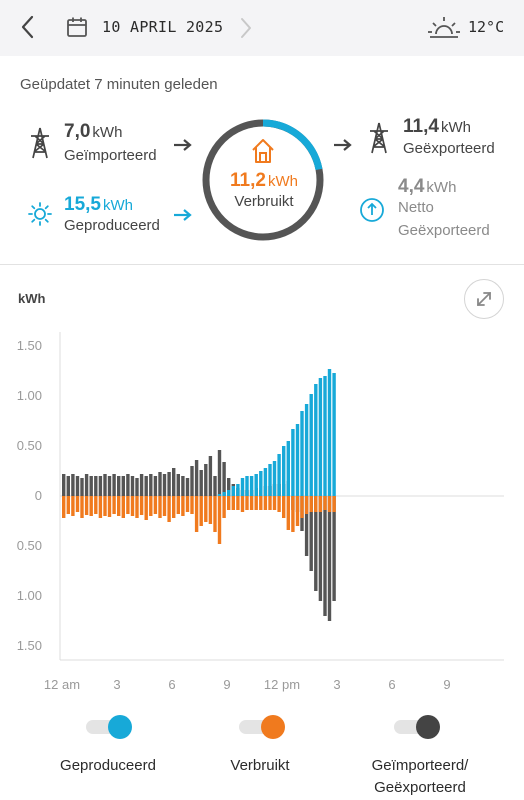 The image size is (524, 800). I want to click on legend-label-grid-line2: Geëxporteerd, so click(420, 787).